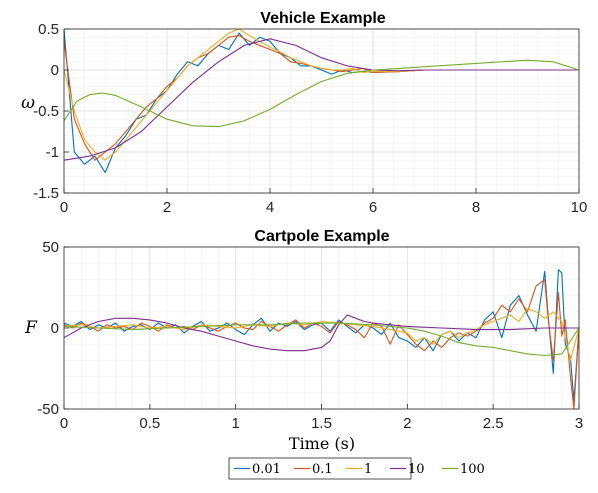  What do you see at coordinates (373, 207) in the screenshot?
I see `vehicle-xtick-label: 6` at bounding box center [373, 207].